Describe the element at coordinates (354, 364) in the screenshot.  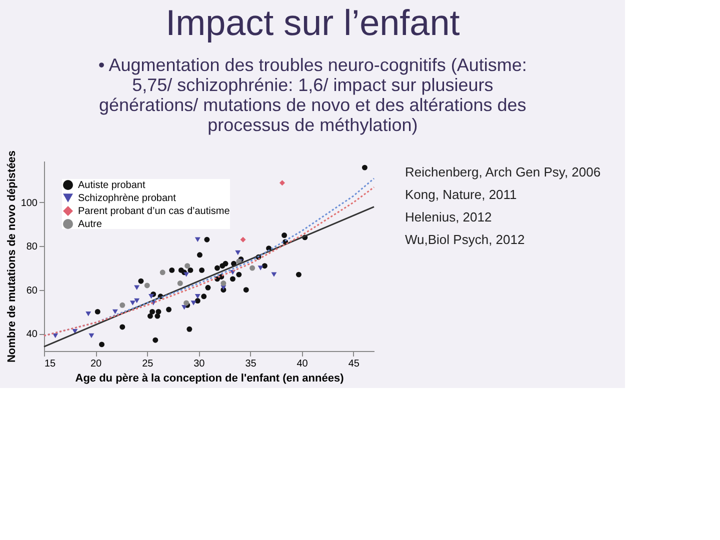
I see `x-tick-label: 45` at that location.